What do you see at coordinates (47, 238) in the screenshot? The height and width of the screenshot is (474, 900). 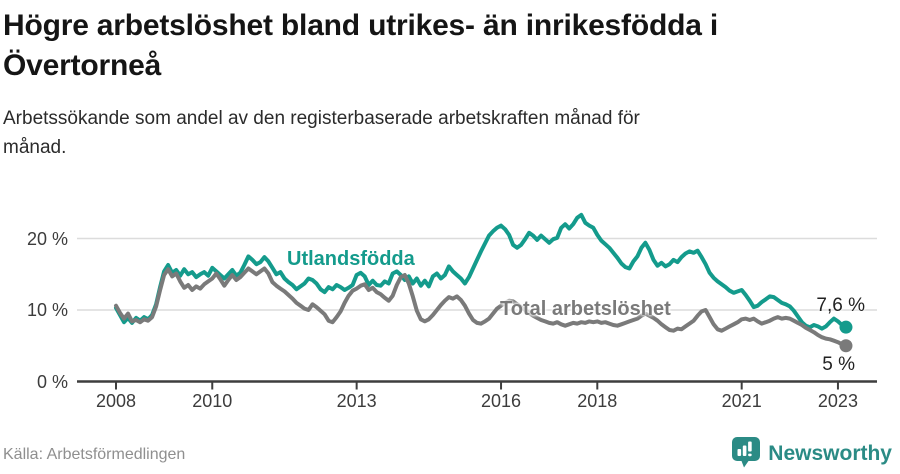 I see `y-tick-label: 20 %` at bounding box center [47, 238].